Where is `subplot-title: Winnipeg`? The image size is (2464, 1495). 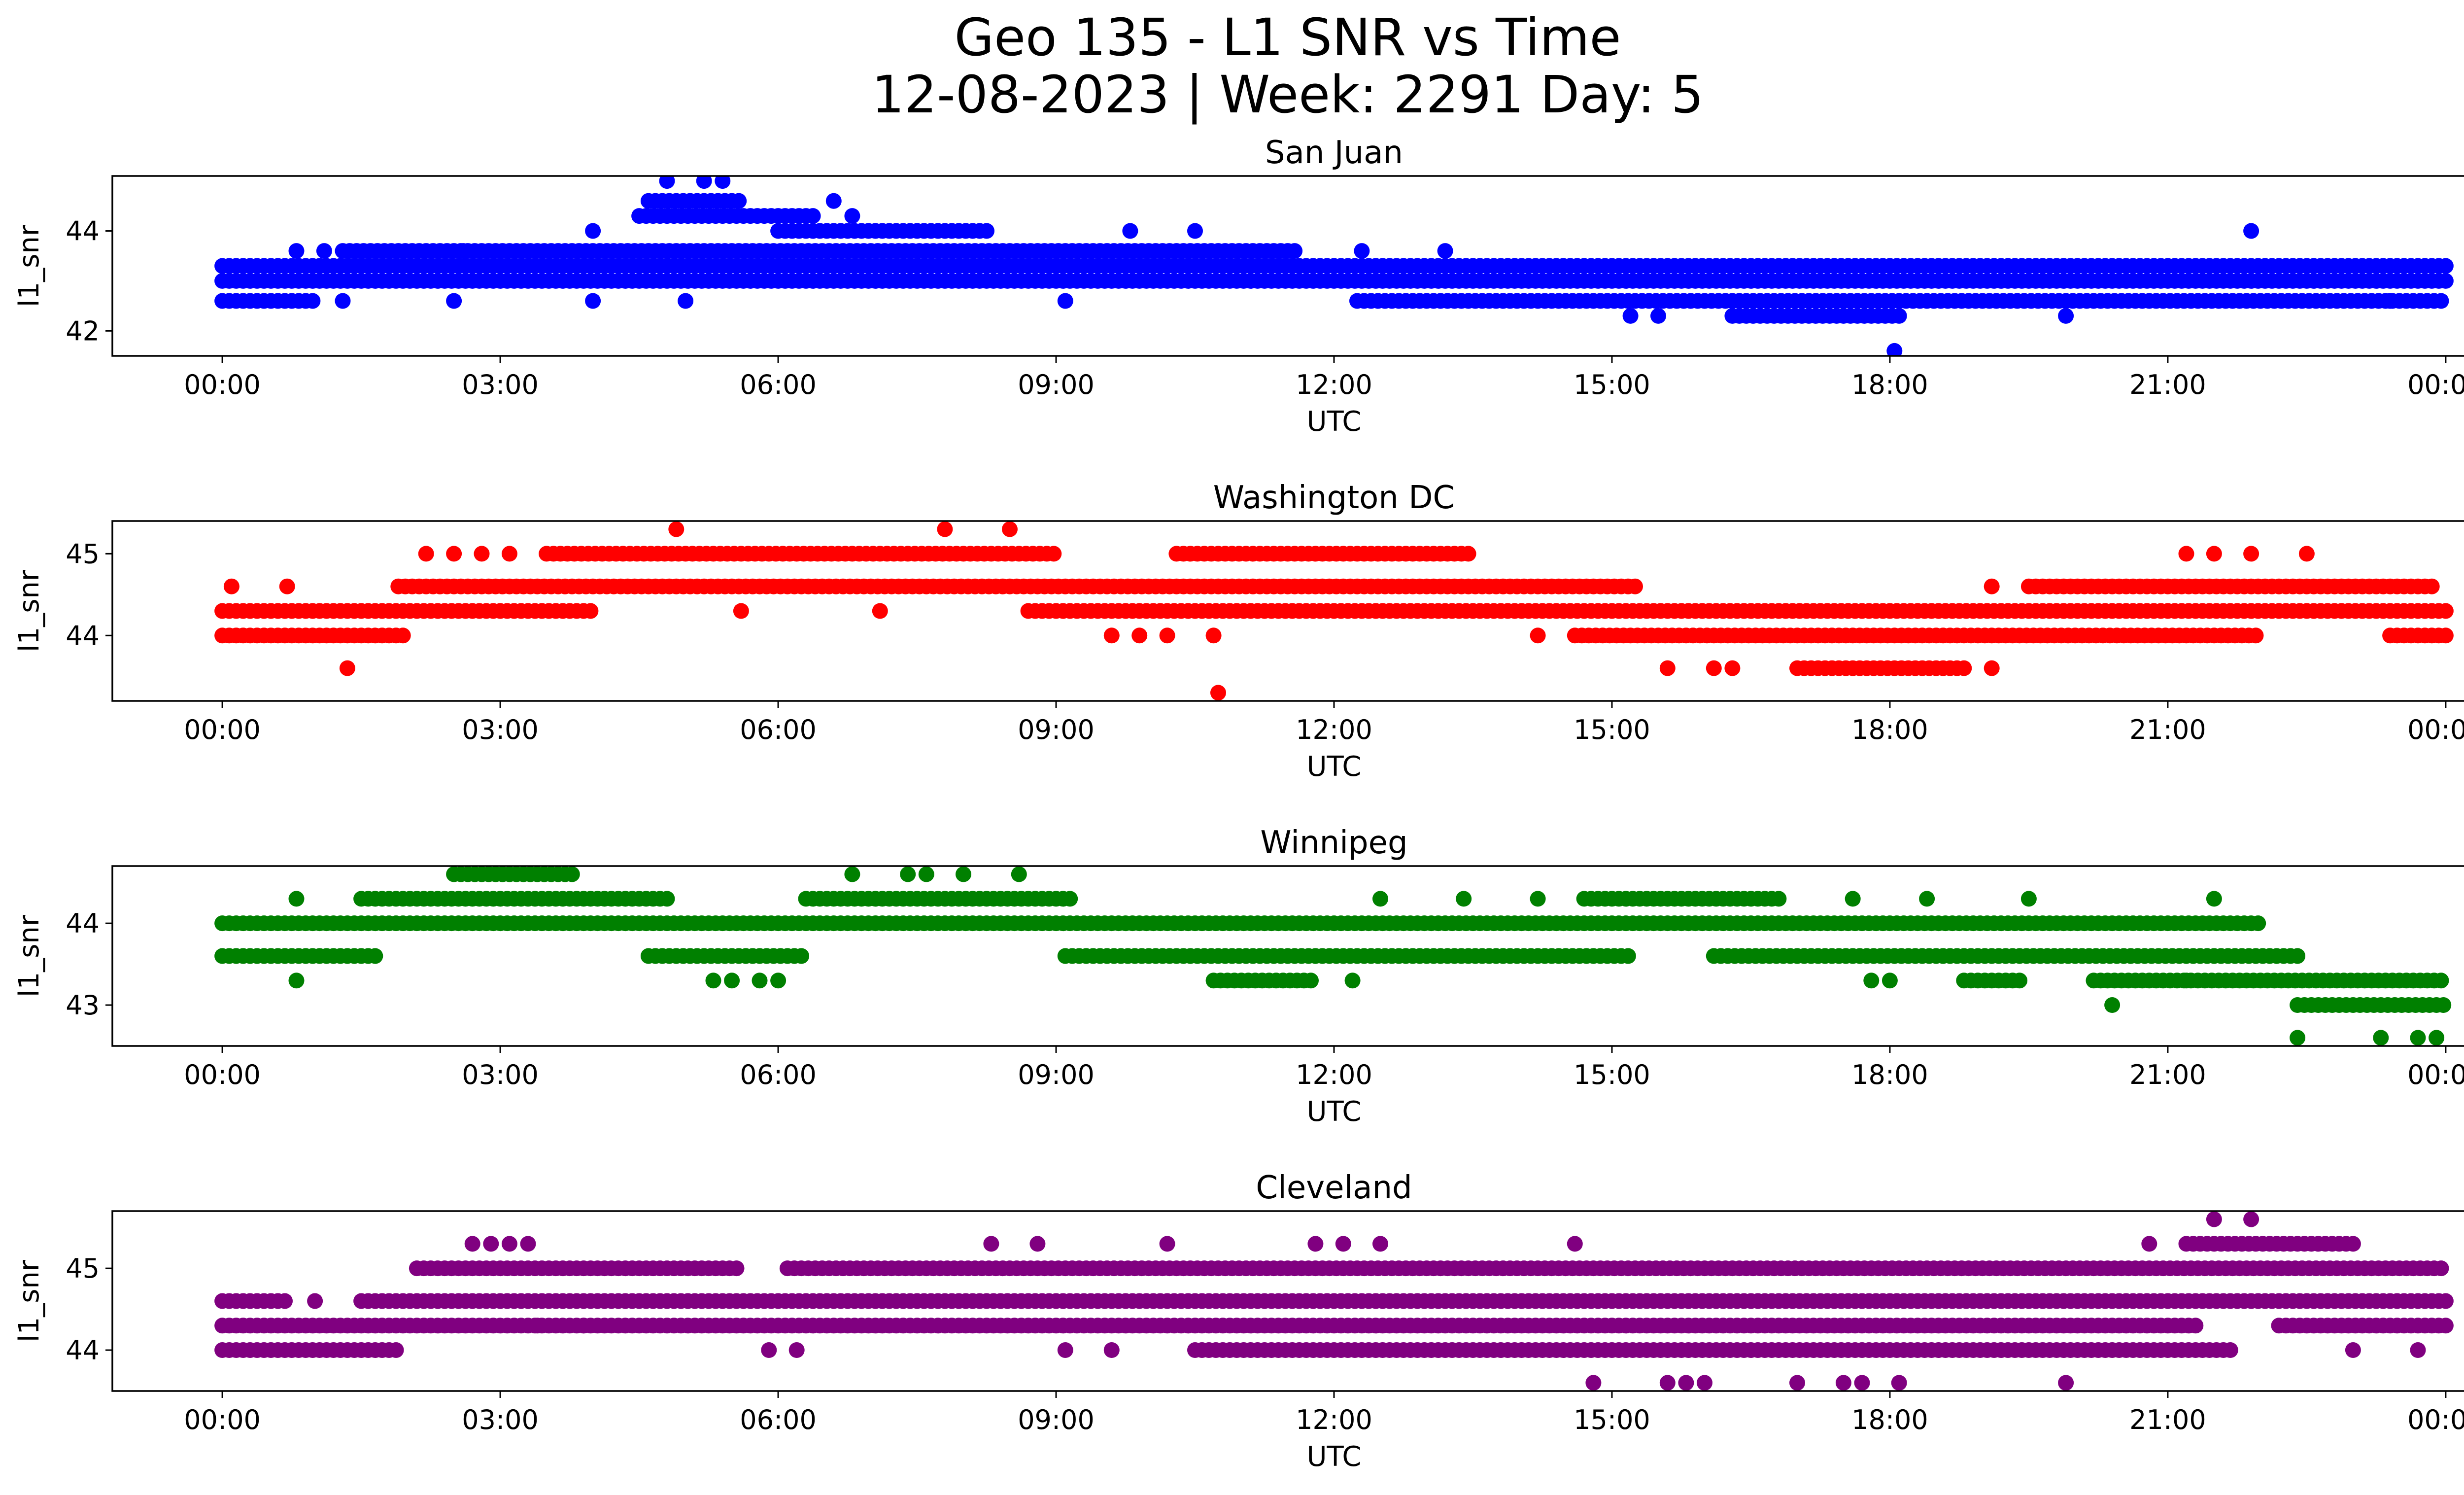 subplot-title: Winnipeg is located at coordinates (1333, 843).